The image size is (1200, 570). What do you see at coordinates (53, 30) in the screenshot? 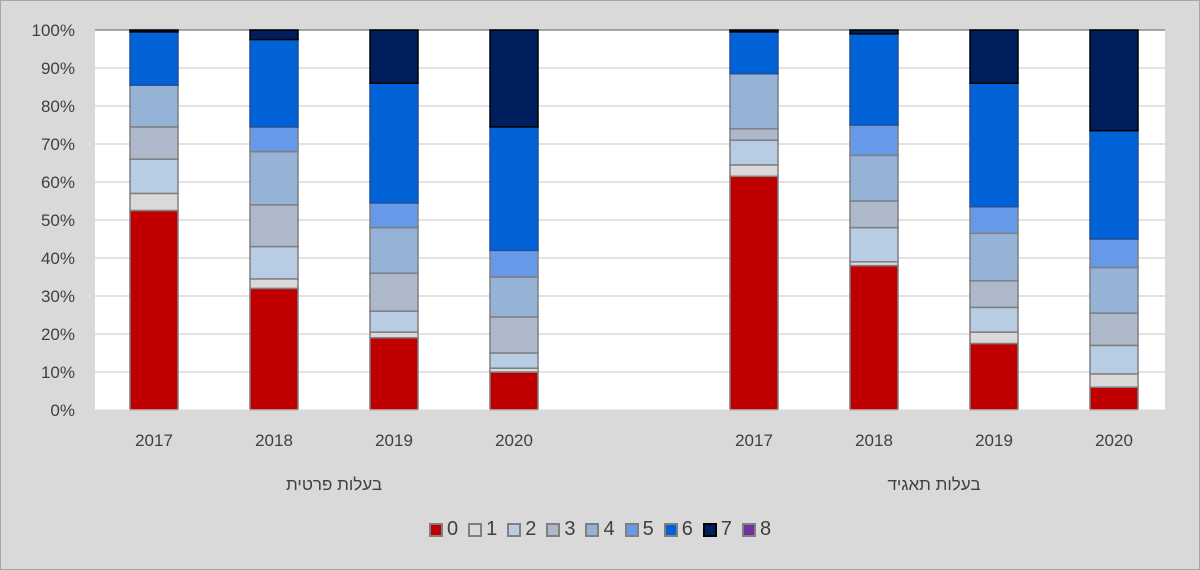
I see `y-tick-label: 100%` at bounding box center [53, 30].